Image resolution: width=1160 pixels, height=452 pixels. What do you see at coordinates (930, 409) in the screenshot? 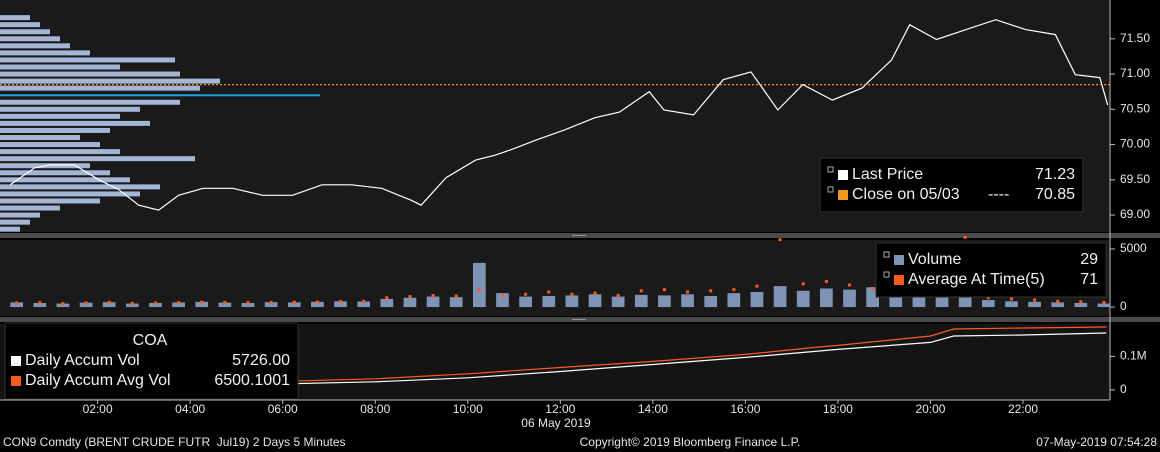
I see `x-tick-label: 20:00` at bounding box center [930, 409].